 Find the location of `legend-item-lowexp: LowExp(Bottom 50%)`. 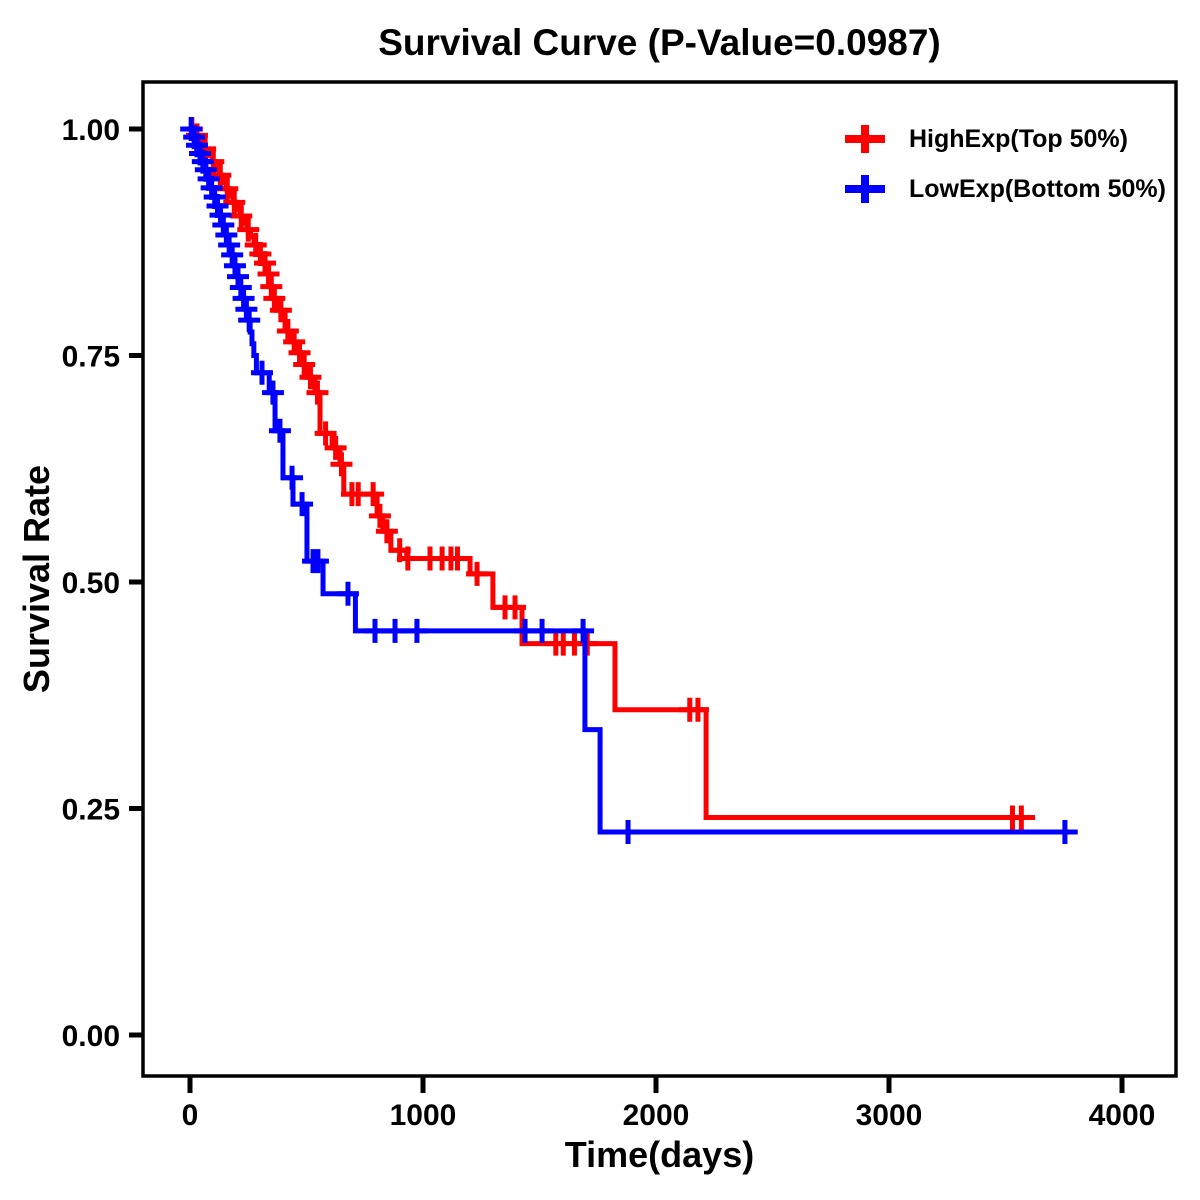

legend-item-lowexp: LowExp(Bottom 50%) is located at coordinates (1004, 189).